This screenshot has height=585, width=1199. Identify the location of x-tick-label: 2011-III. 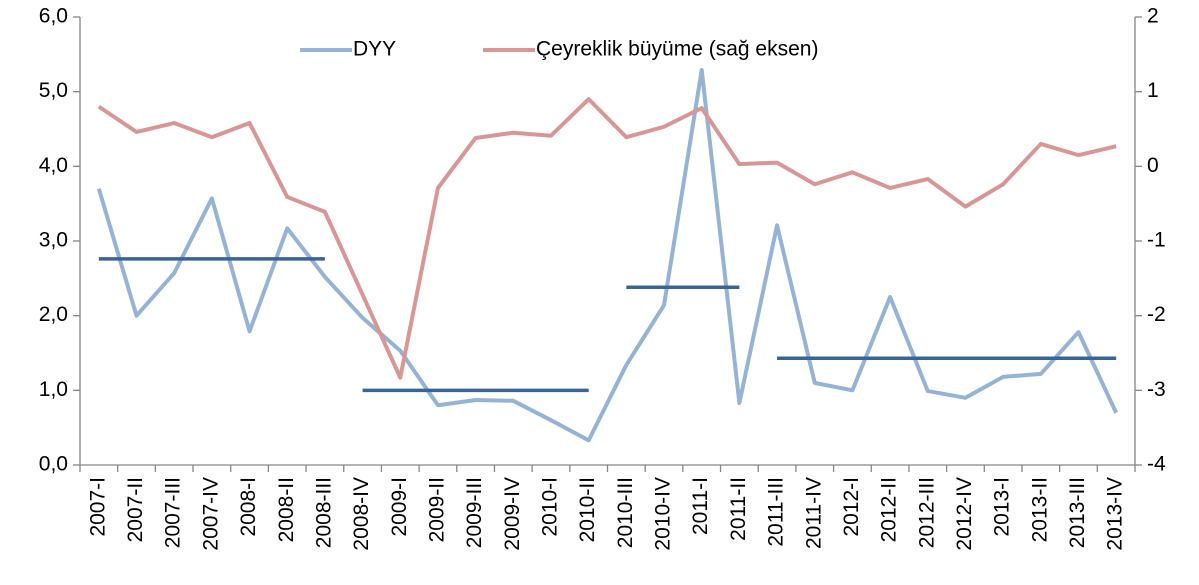
(776, 512).